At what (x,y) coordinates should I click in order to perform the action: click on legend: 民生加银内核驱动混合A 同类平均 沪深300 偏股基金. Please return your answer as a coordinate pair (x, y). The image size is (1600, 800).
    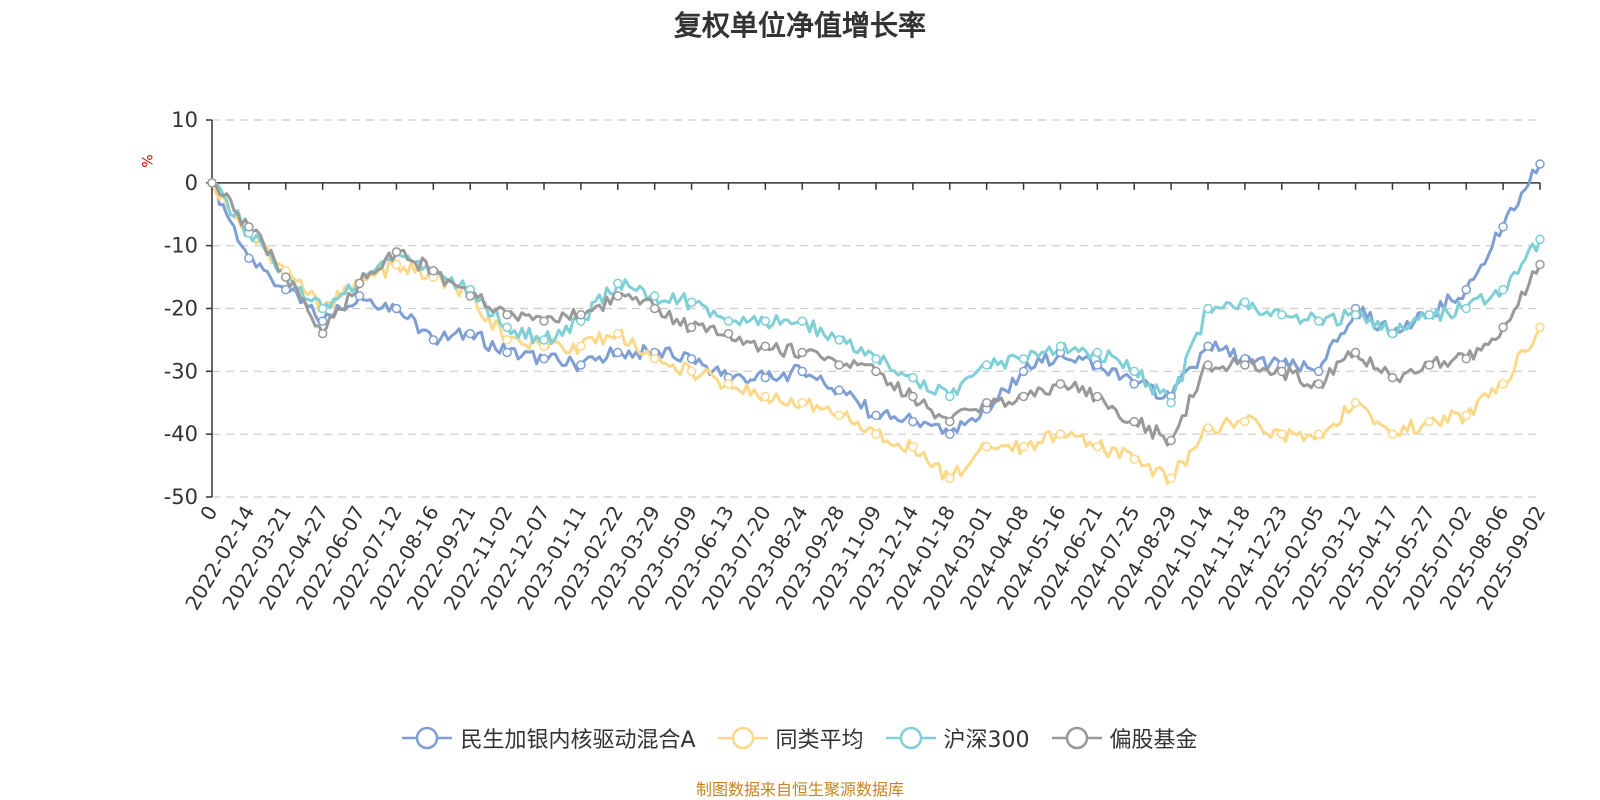
    Looking at the image, I should click on (800, 738).